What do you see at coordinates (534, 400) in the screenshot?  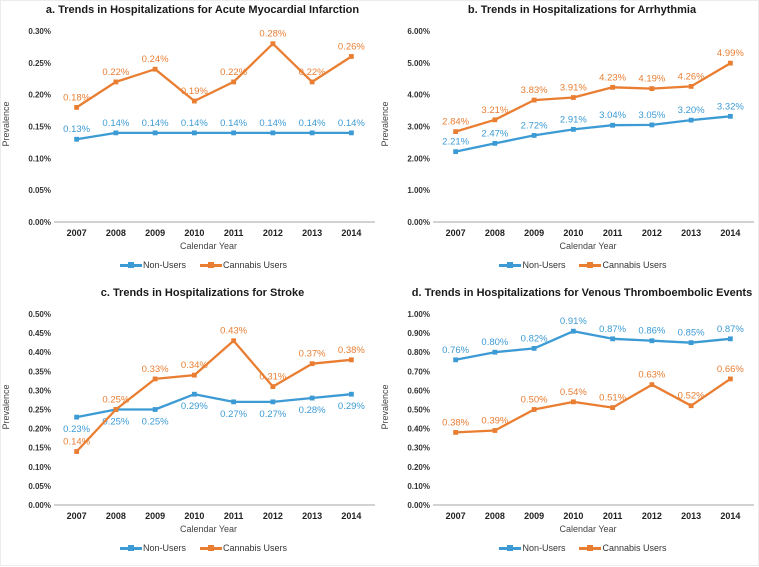 I see `data-point-label: 0.50%` at bounding box center [534, 400].